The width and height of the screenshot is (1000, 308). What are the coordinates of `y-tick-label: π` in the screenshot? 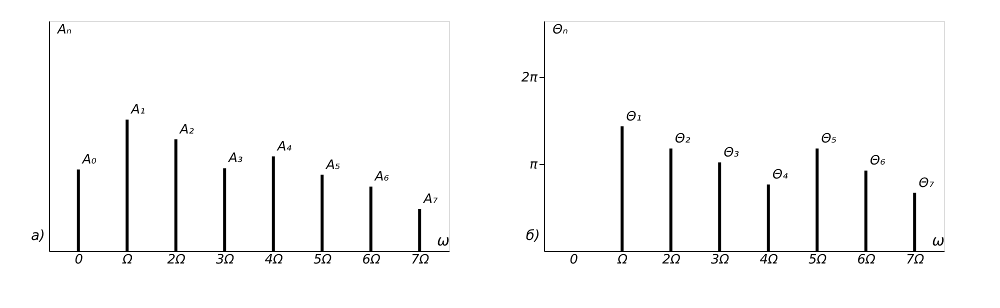 It's located at (534, 164).